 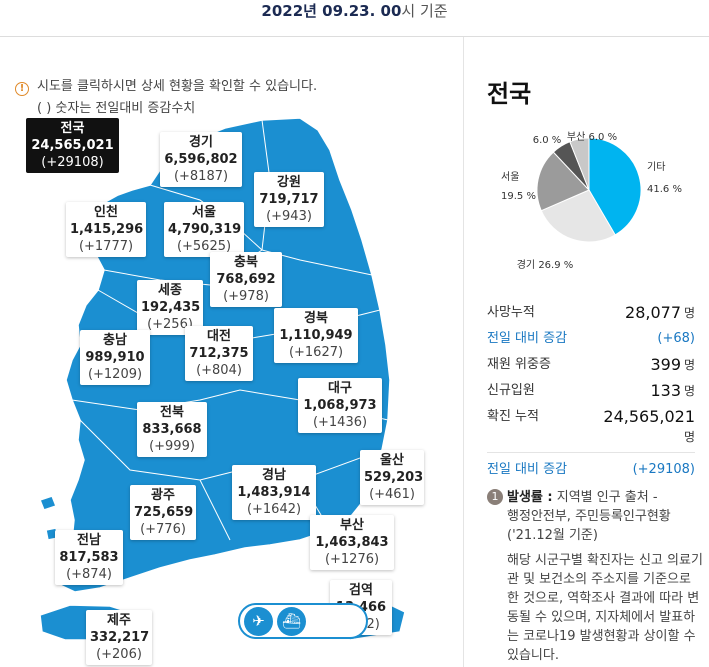 I want to click on region-box-jeju: 제주 332,217 (+206), so click(x=119, y=637).